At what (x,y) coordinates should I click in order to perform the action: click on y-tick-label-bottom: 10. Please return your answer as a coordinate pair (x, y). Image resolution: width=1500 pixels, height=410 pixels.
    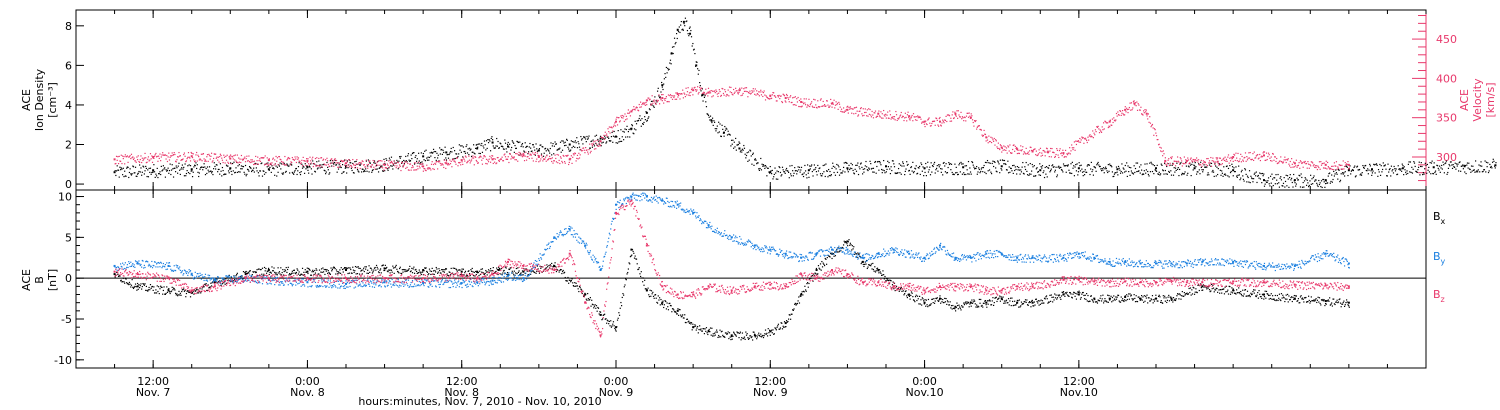
    Looking at the image, I should click on (65, 197).